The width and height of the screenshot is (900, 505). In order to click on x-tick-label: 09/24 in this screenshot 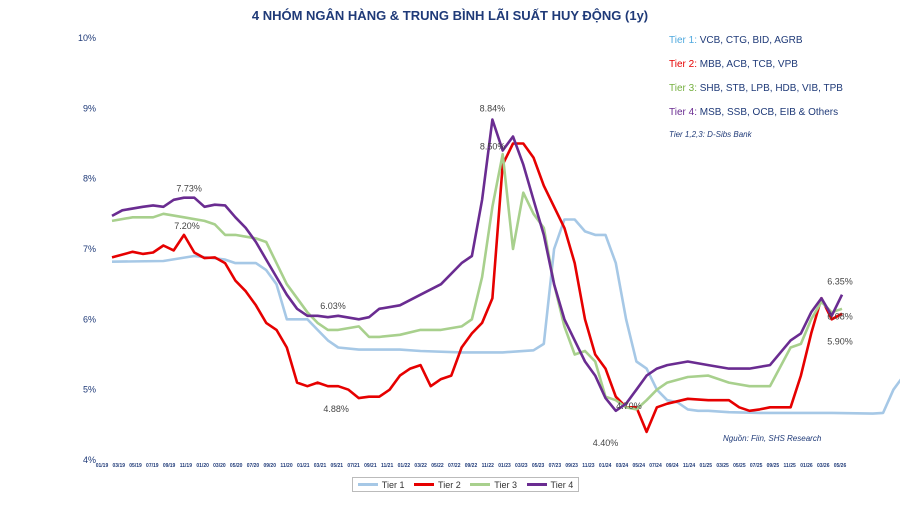, I will do `click(672, 466)`.